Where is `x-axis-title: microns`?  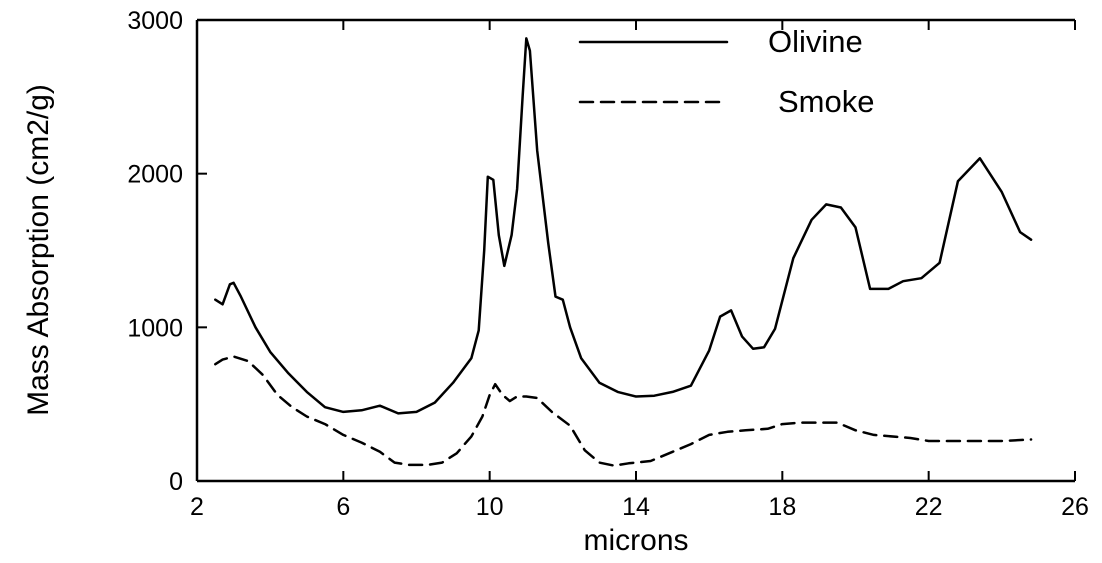
x-axis-title: microns is located at coordinates (635, 540).